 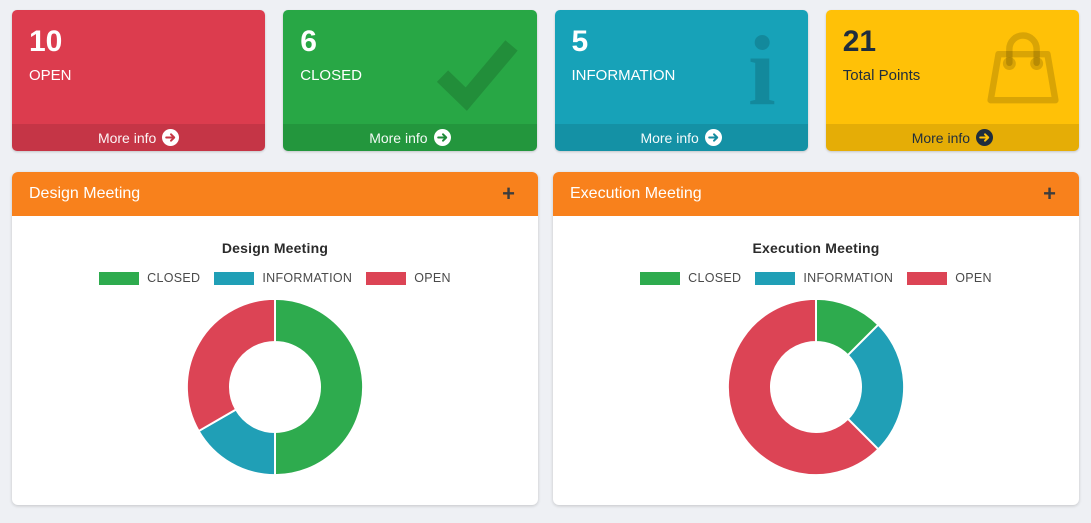 I want to click on information-count: 5, so click(x=580, y=41).